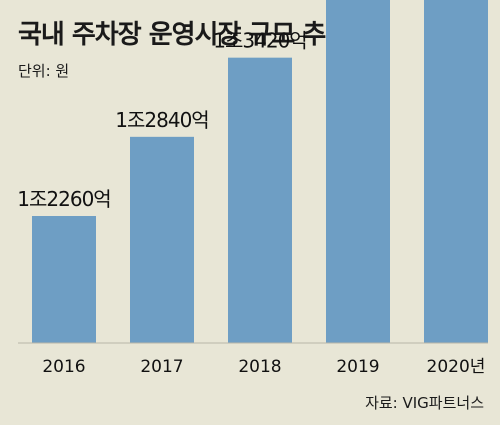 The image size is (500, 425). What do you see at coordinates (424, 403) in the screenshot?
I see `source-note: 자료: VIG파트너스` at bounding box center [424, 403].